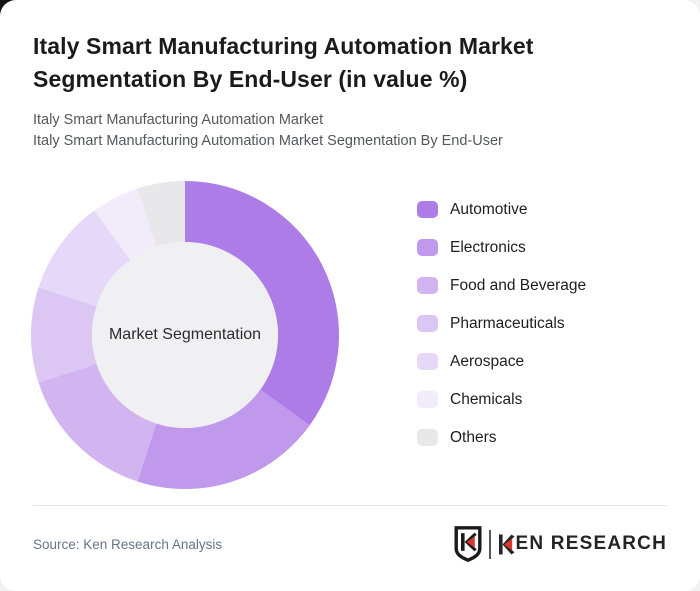 The height and width of the screenshot is (591, 700). I want to click on ken-research-logo: EN RESEARCH, so click(561, 544).